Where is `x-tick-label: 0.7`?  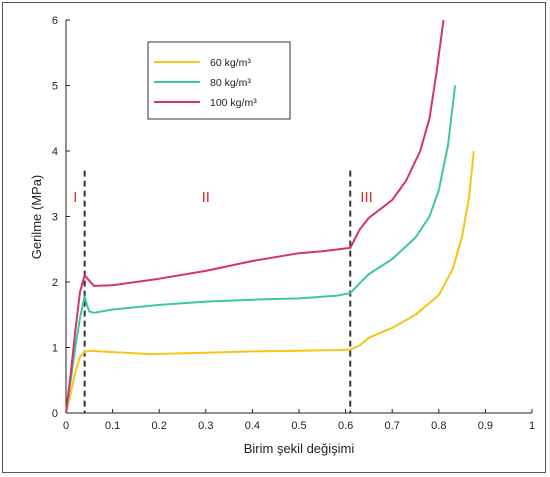
x-tick-label: 0.7 is located at coordinates (392, 426).